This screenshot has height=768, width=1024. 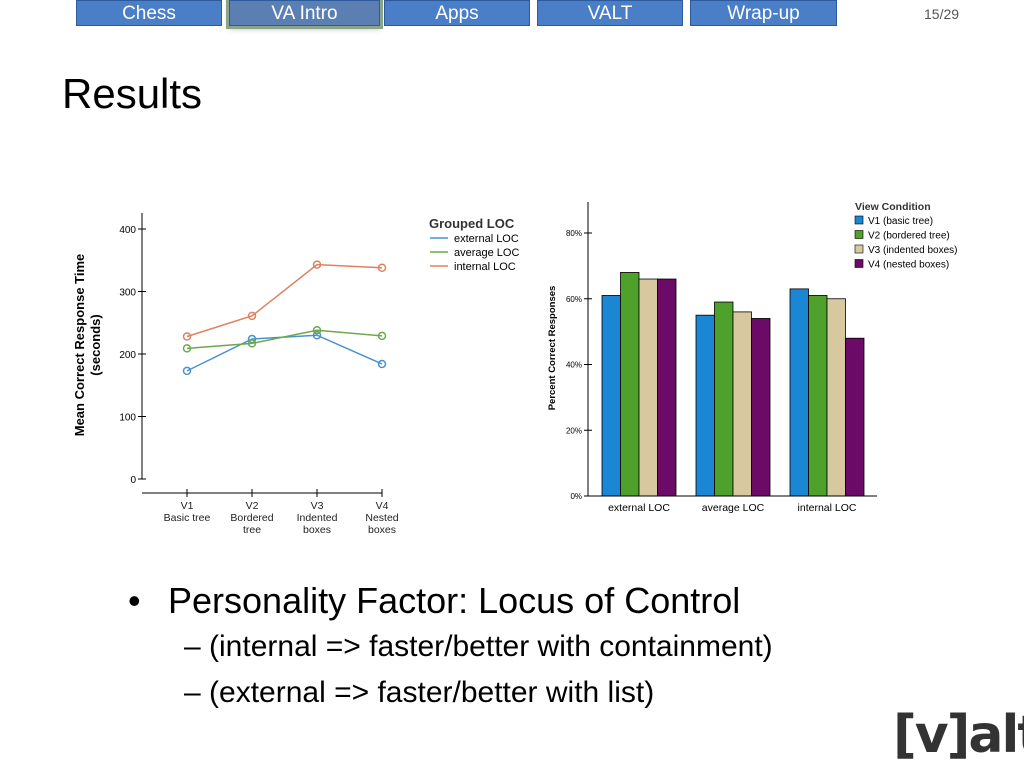 I want to click on bar-legend-label: V3 (indented boxes), so click(x=913, y=250).